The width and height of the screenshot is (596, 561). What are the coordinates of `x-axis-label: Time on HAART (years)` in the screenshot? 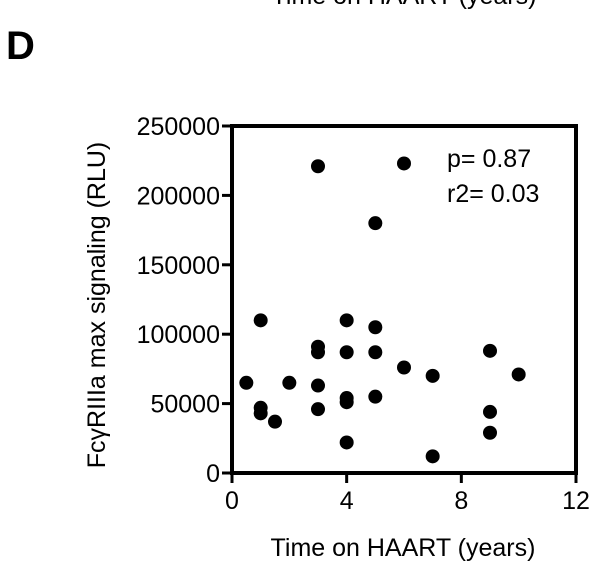 It's located at (403, 547).